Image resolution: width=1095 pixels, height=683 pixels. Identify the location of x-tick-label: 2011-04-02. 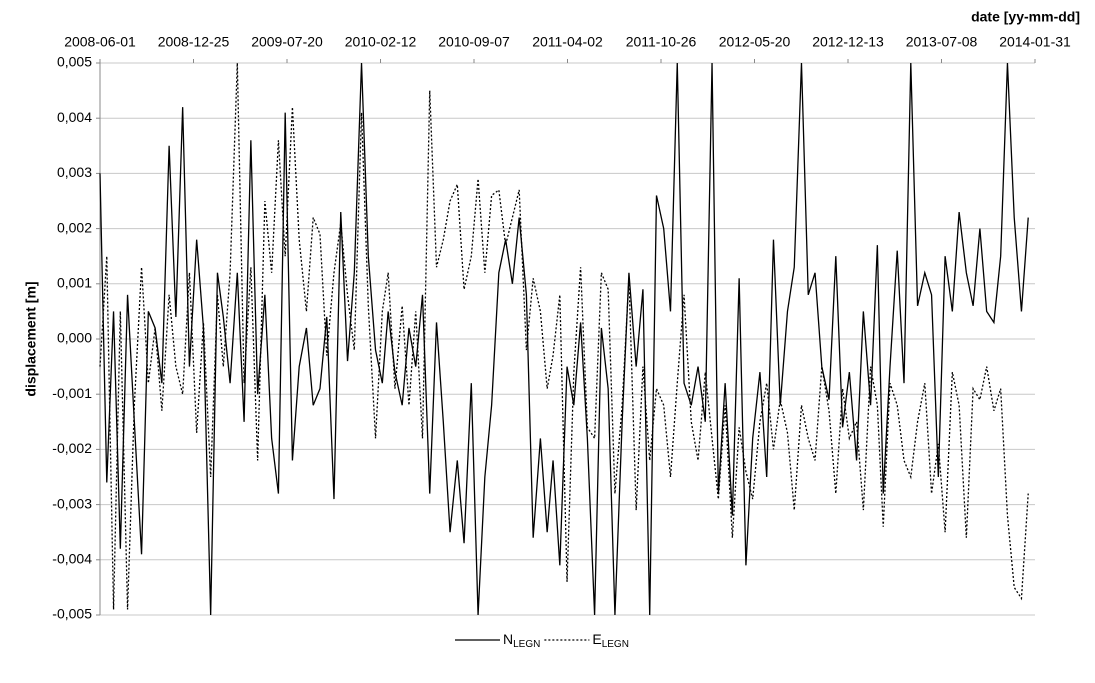
(567, 42).